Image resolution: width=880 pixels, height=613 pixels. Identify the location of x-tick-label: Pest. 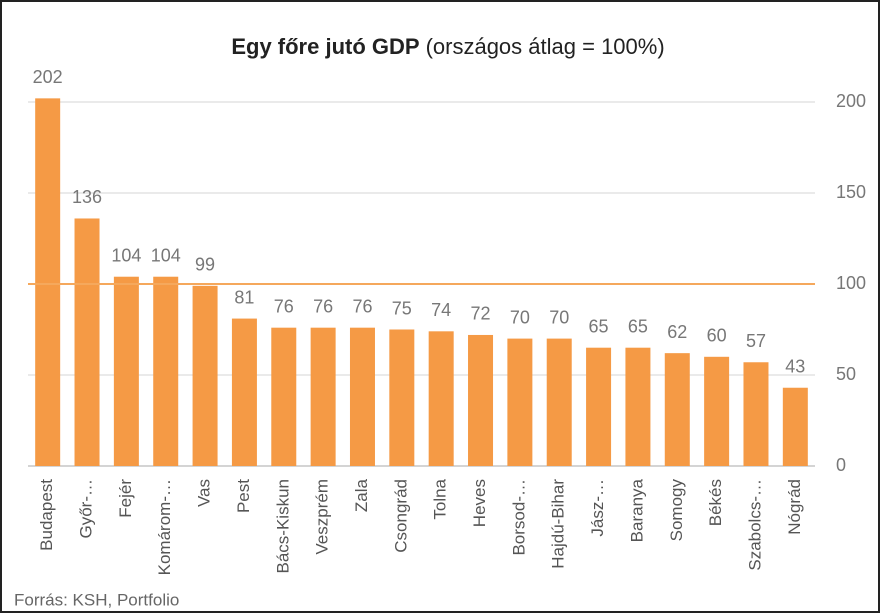
(243, 496).